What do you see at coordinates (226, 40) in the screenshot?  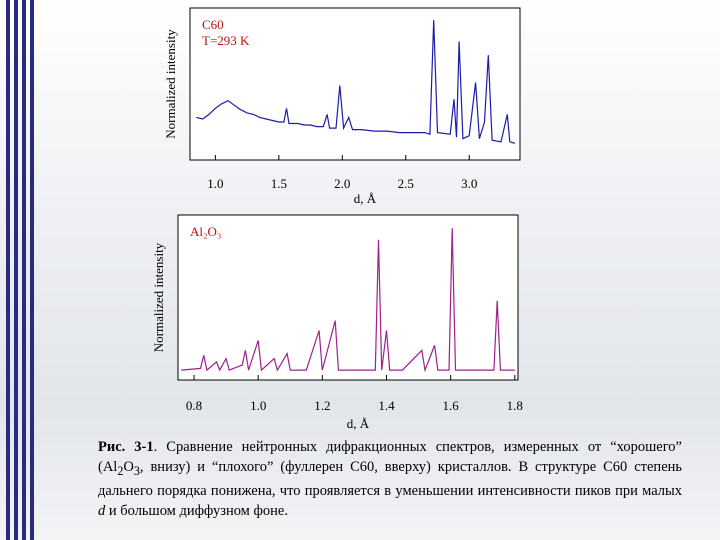 I see `annotation: T=293 K` at bounding box center [226, 40].